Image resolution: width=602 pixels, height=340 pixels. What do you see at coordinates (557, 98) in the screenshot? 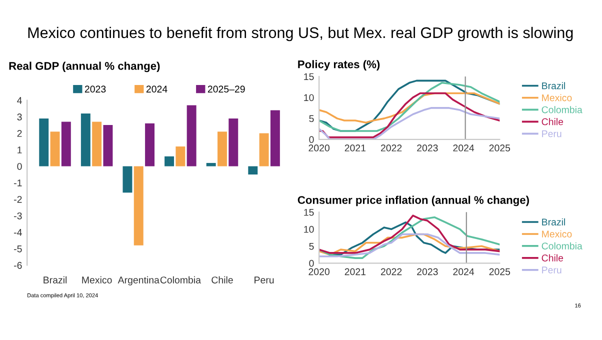
I see `legend-label: Mexico` at bounding box center [557, 98].